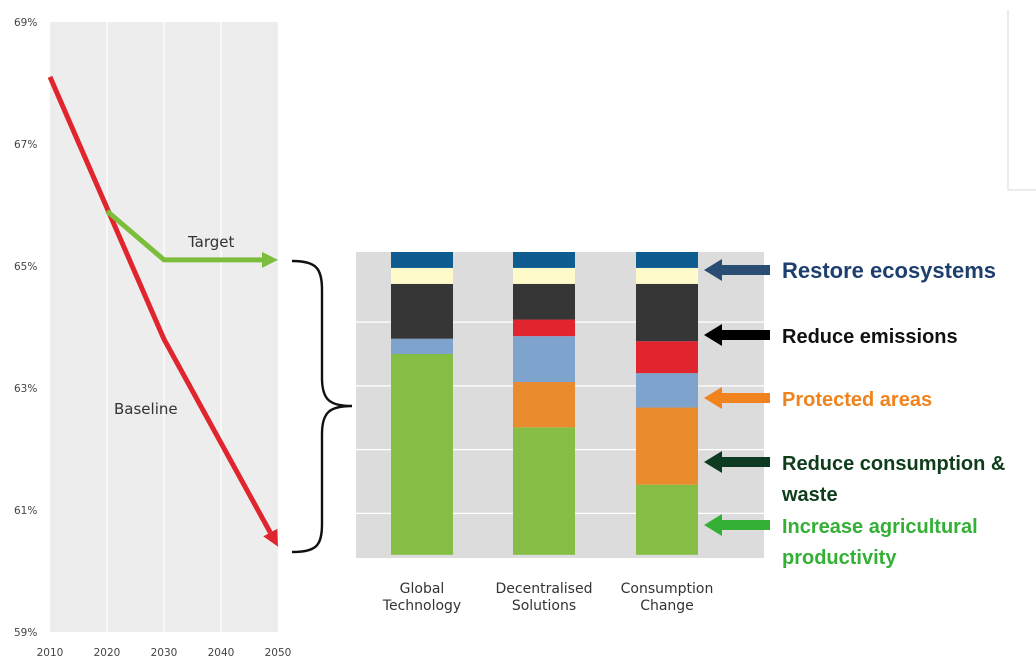 This screenshot has width=1036, height=662. Describe the element at coordinates (25, 328) in the screenshot. I see `y-axis-ticks: 59% 61% 63% 65% 67% 69%` at that location.